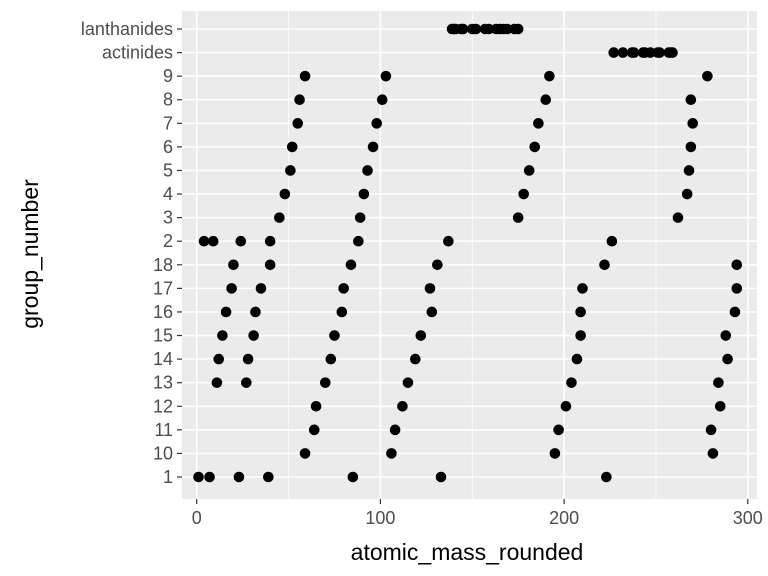  I want to click on y-tick-label: 16, so click(163, 312).